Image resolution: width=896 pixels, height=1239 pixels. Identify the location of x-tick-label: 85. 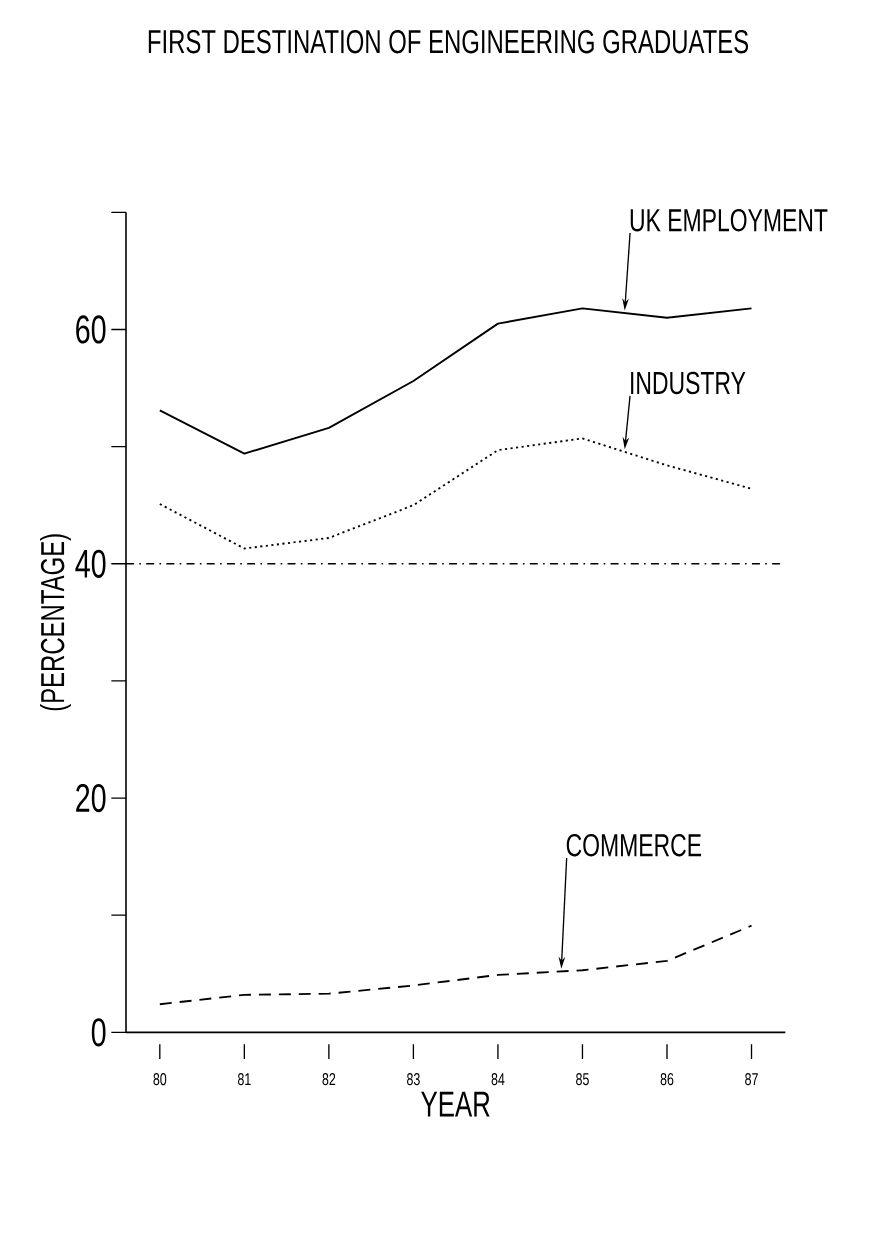
(582, 1079).